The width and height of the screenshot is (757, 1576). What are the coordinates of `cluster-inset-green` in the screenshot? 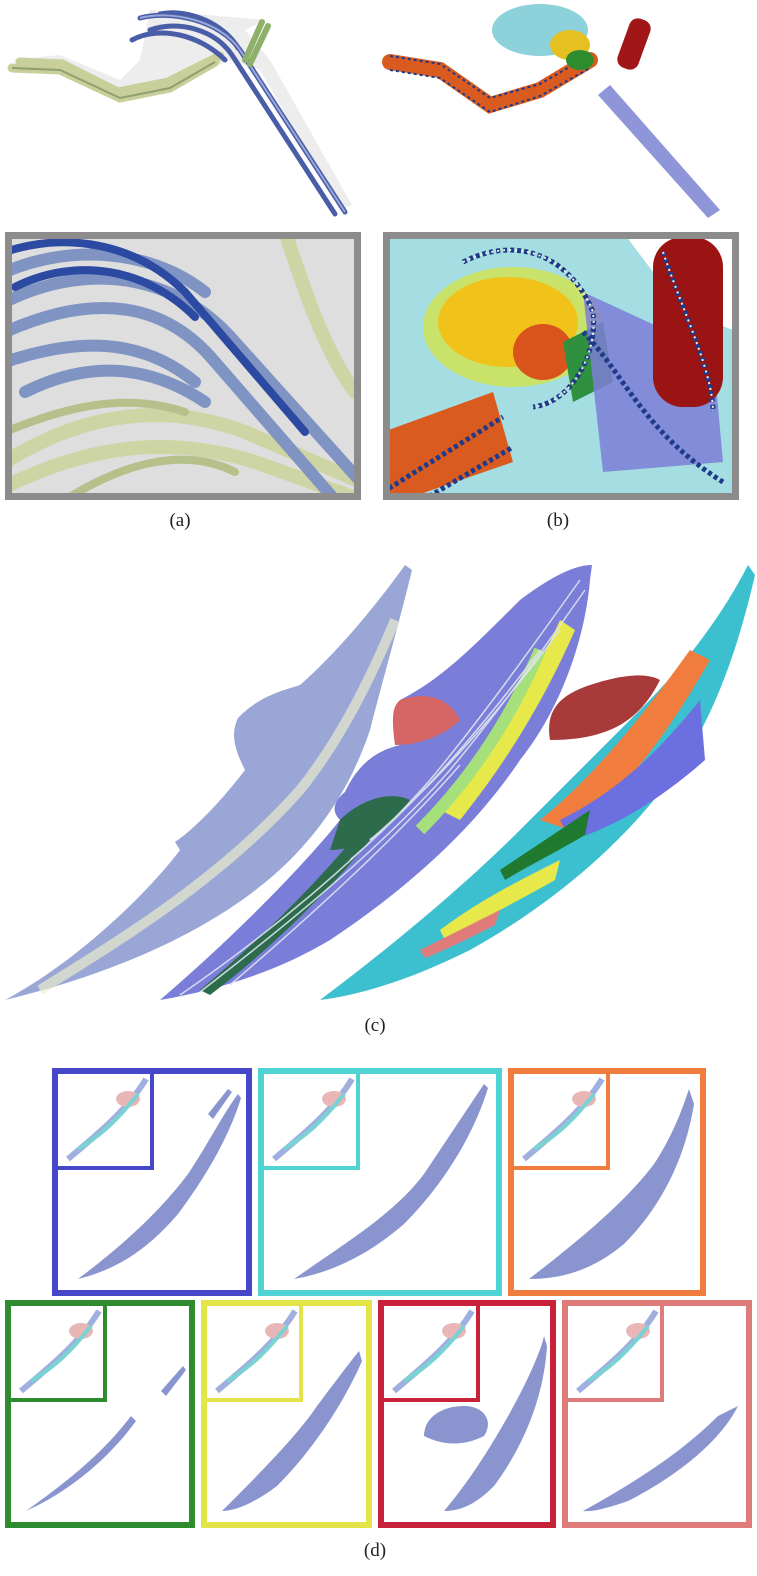 It's located at (59, 1354).